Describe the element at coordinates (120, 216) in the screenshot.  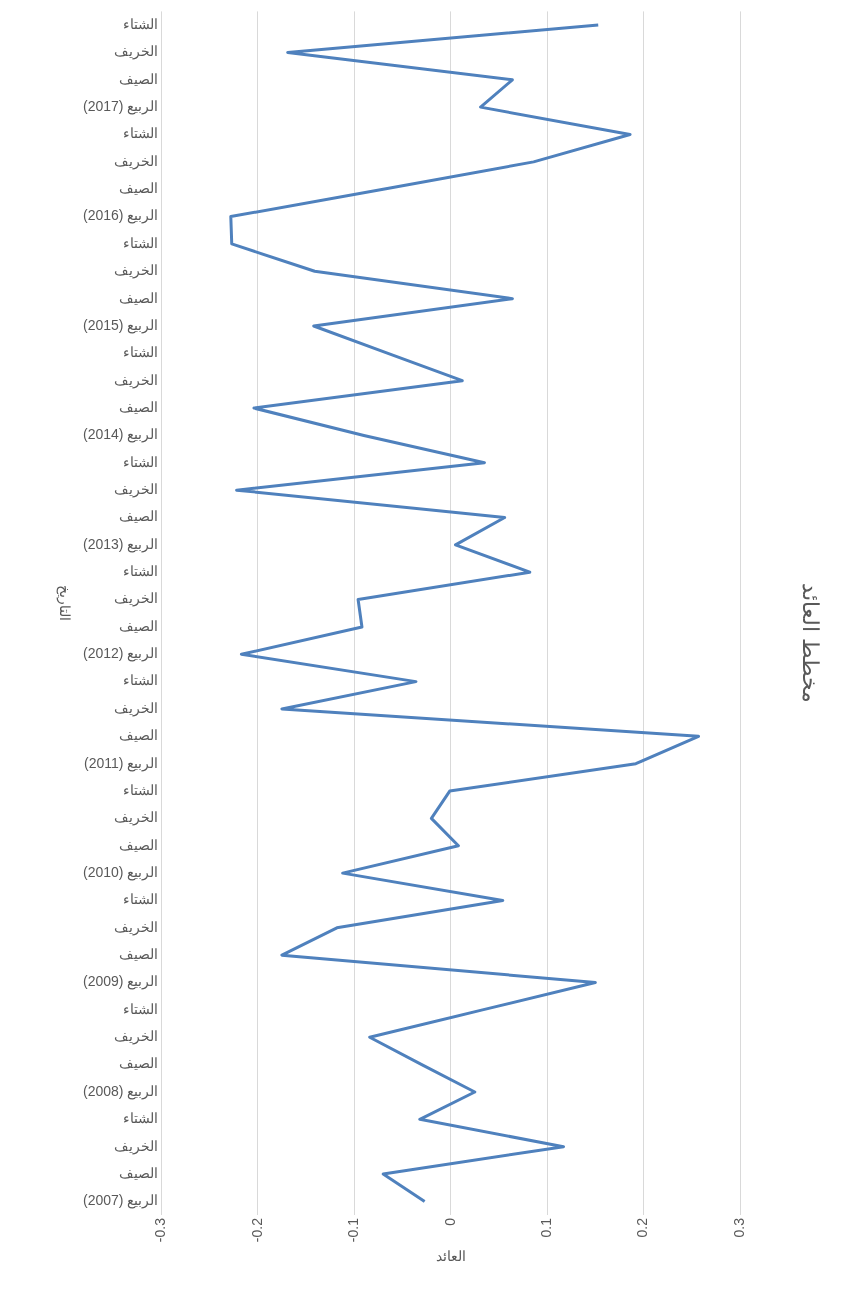
I see `y-tick-label: الربيع (2016)` at that location.